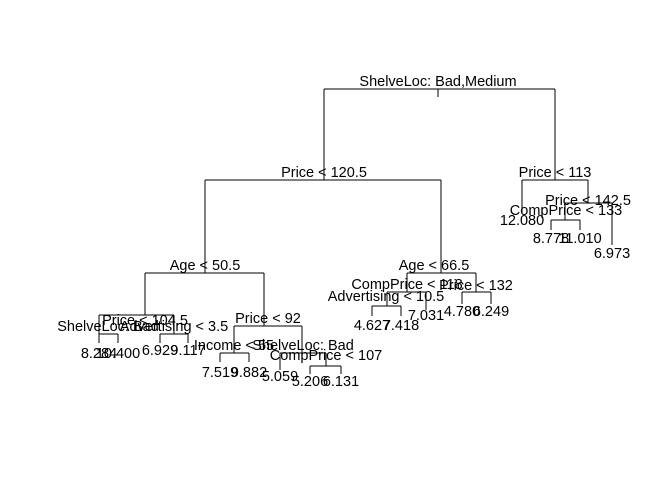 The image size is (672, 480). Describe the element at coordinates (491, 312) in the screenshot. I see `leaf-value: 6.249` at that location.